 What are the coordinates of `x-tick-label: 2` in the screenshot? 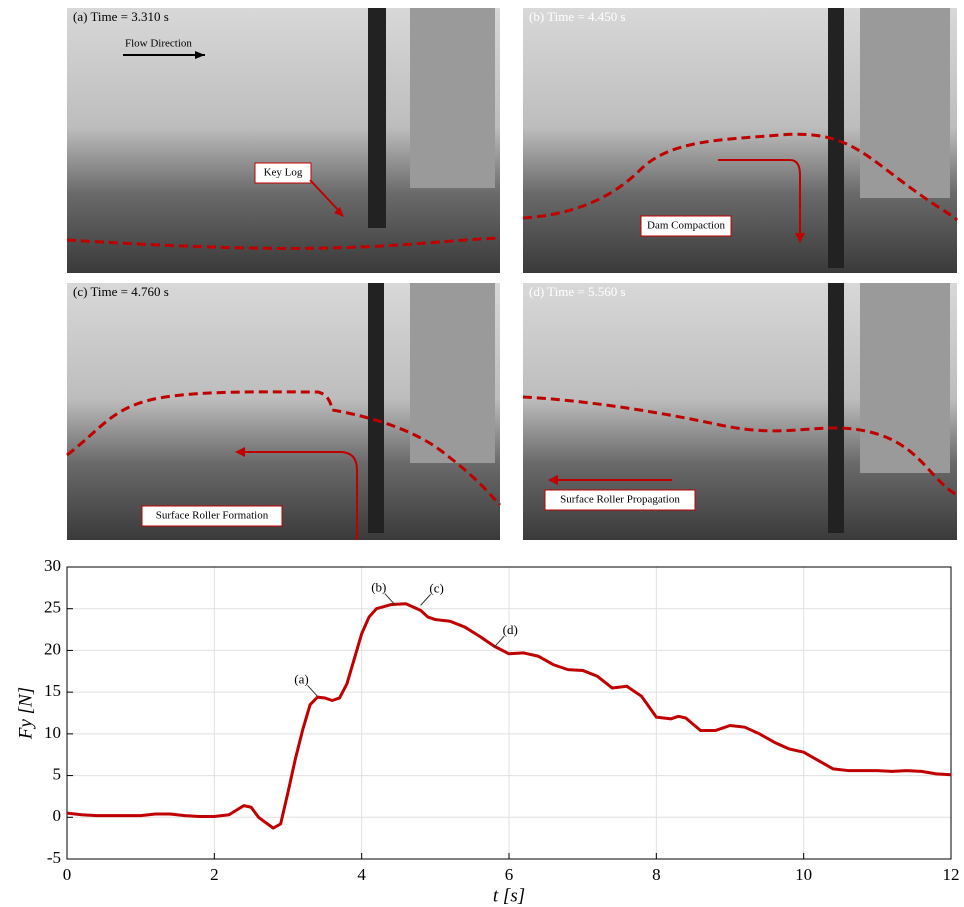 It's located at (214, 874).